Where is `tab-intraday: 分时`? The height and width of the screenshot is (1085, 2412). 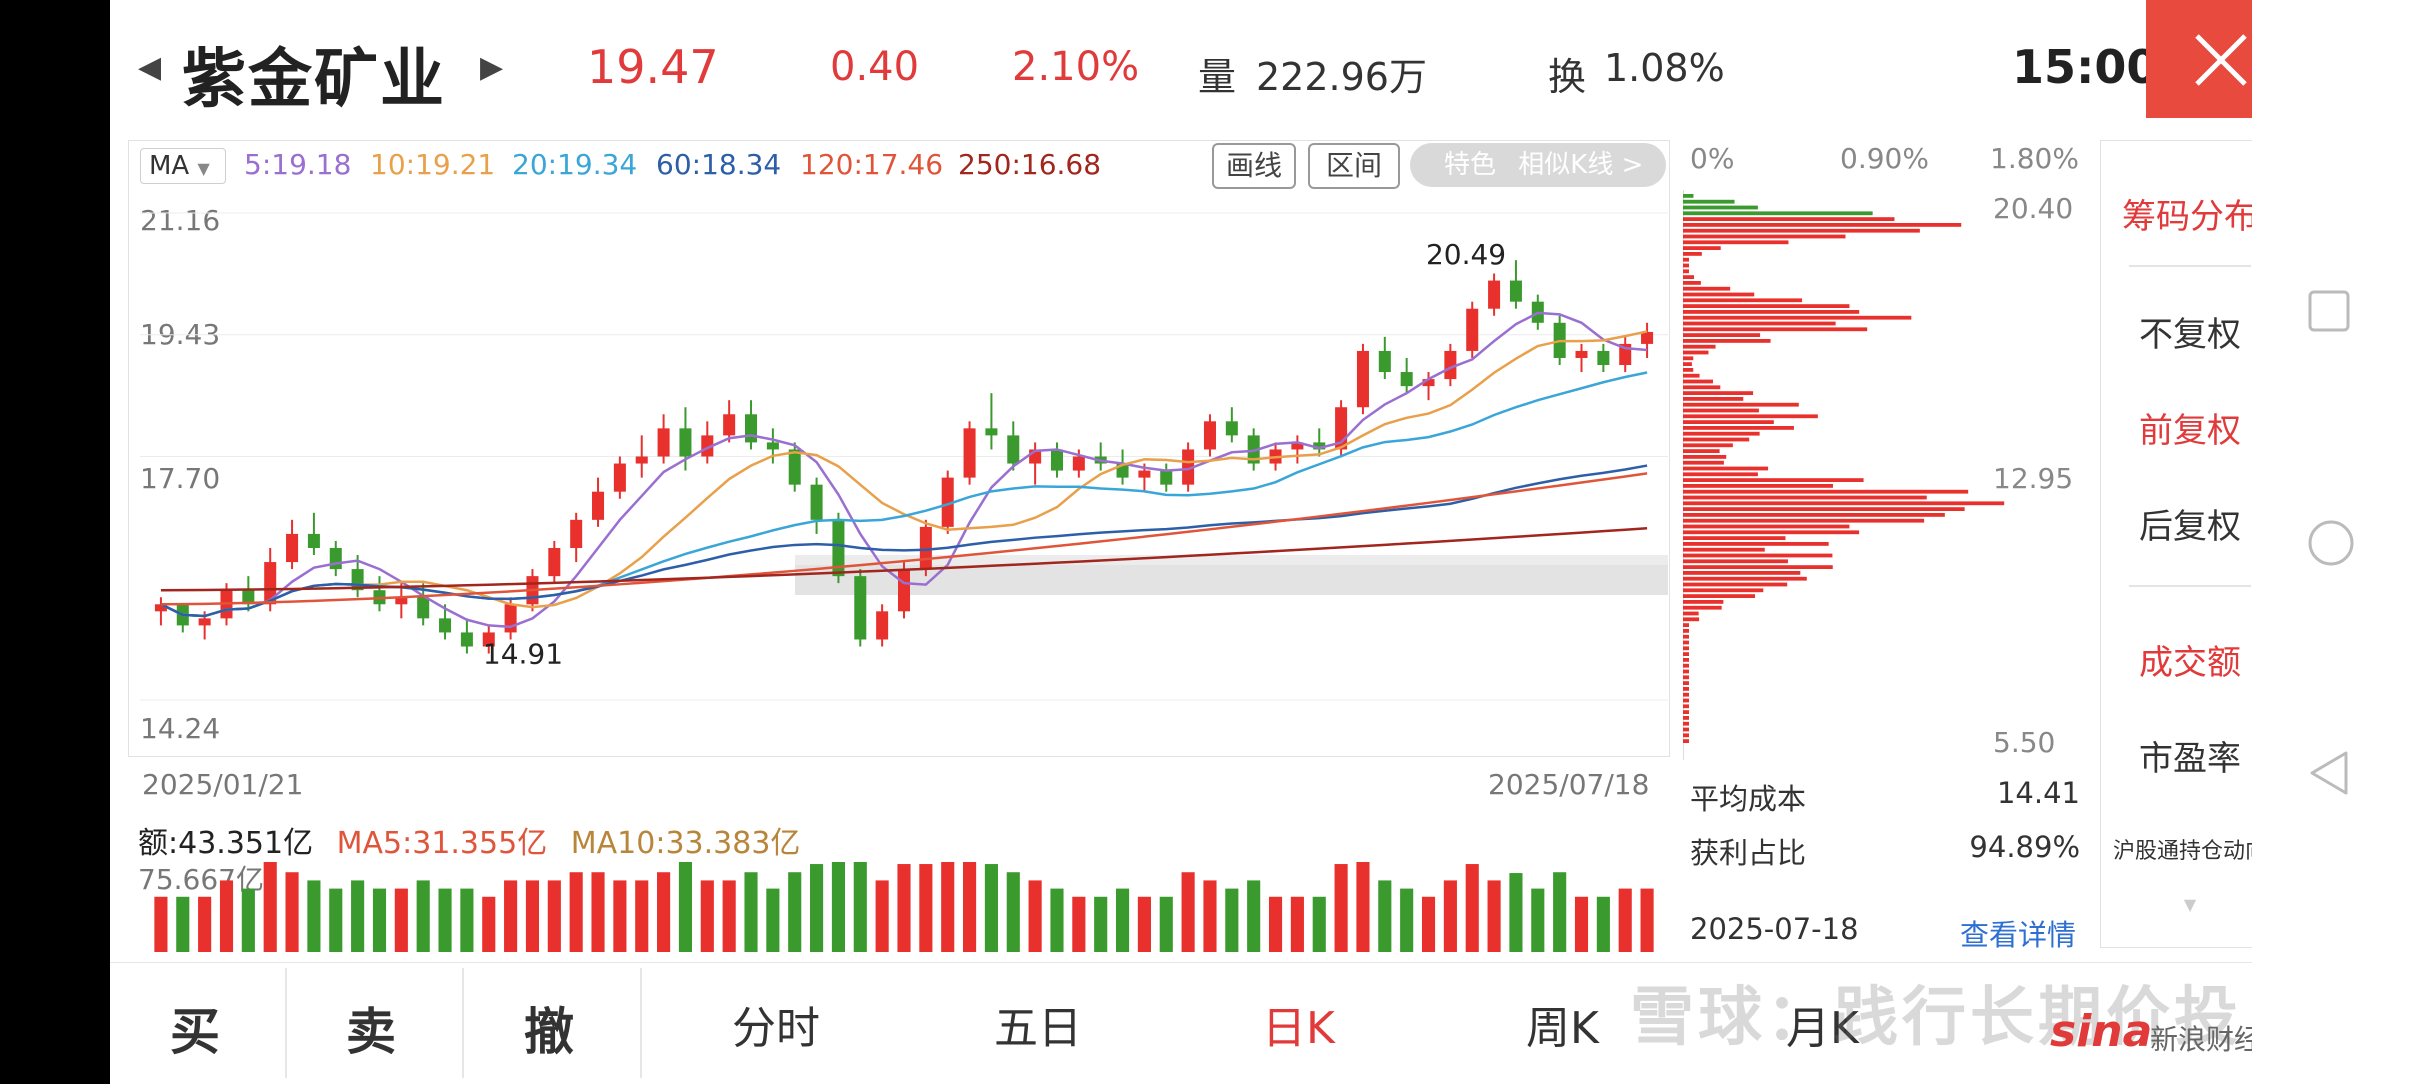
tab-intraday: 分时 is located at coordinates (776, 1028).